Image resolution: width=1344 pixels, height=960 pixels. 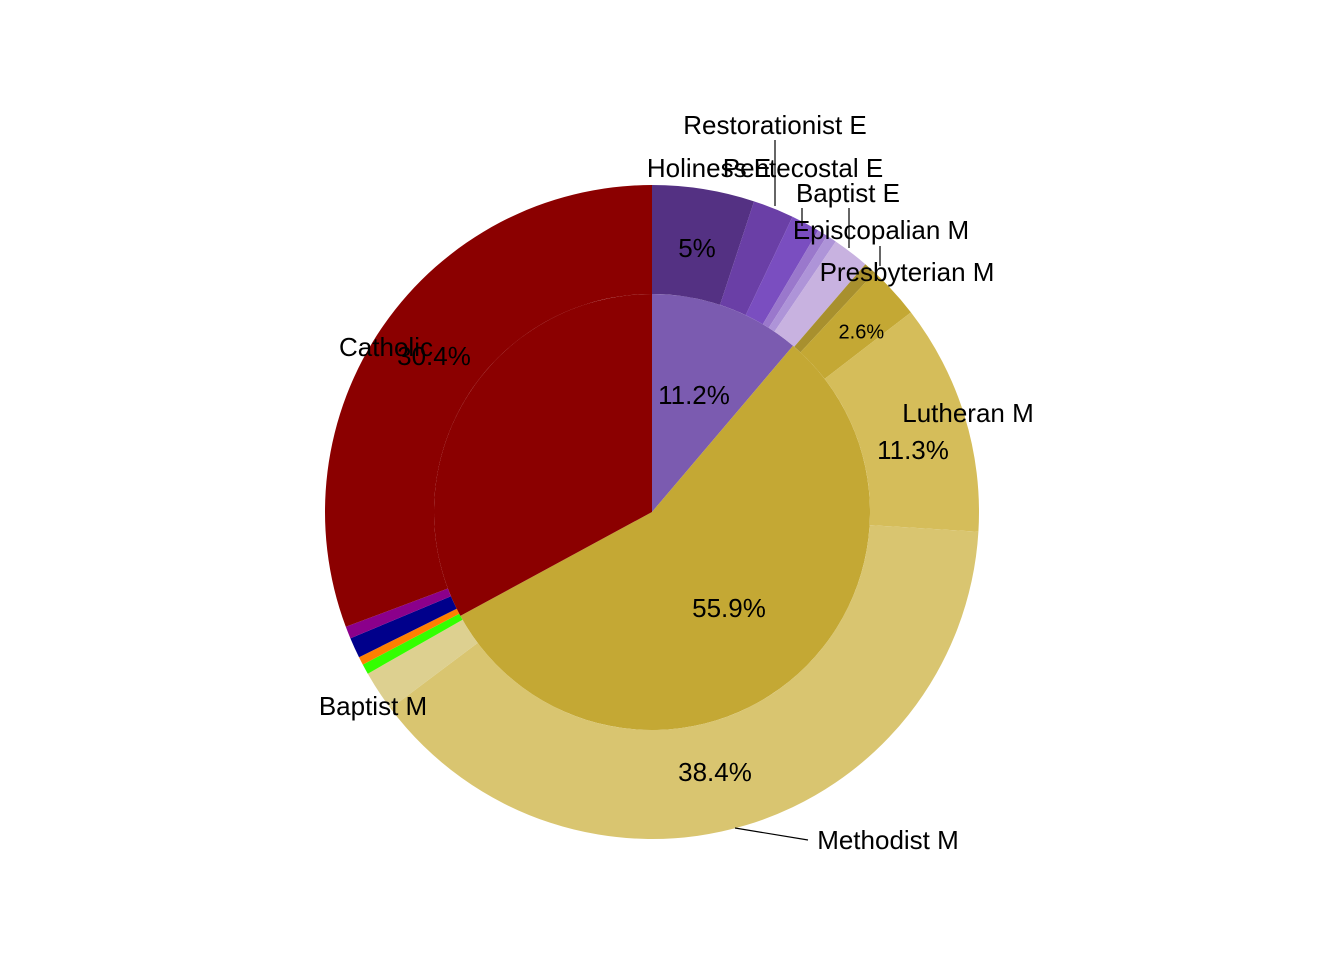 I want to click on outer-slice-presbyterian-m, so click(x=834, y=308).